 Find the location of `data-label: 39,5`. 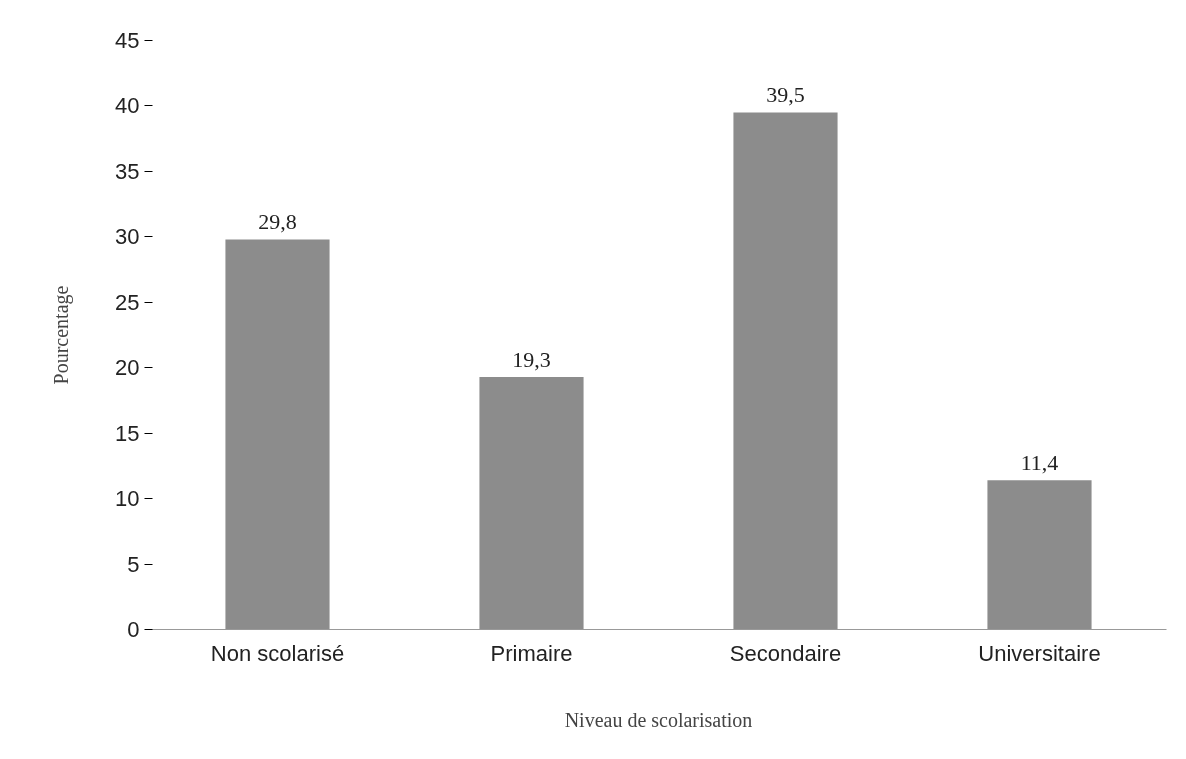

data-label: 39,5 is located at coordinates (785, 95).